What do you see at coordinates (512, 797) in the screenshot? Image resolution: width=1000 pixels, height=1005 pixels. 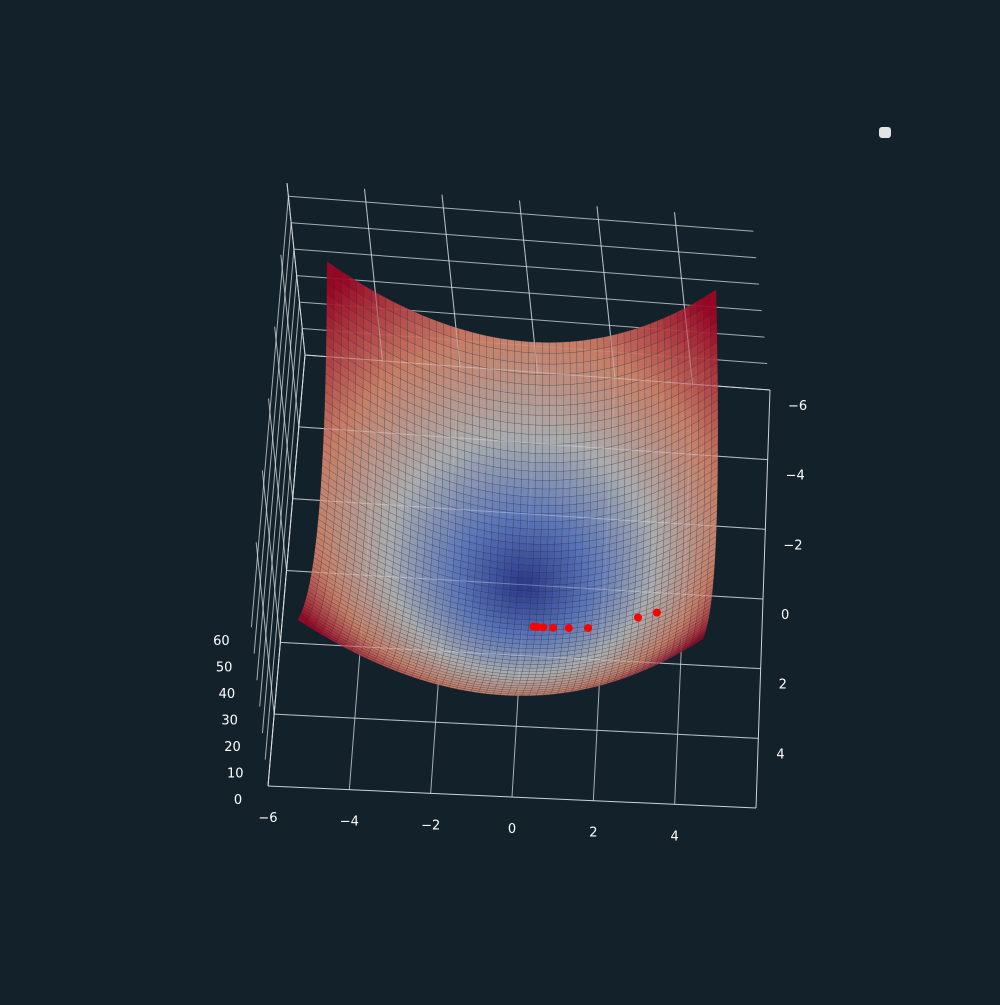 I see `floor-edge-near` at bounding box center [512, 797].